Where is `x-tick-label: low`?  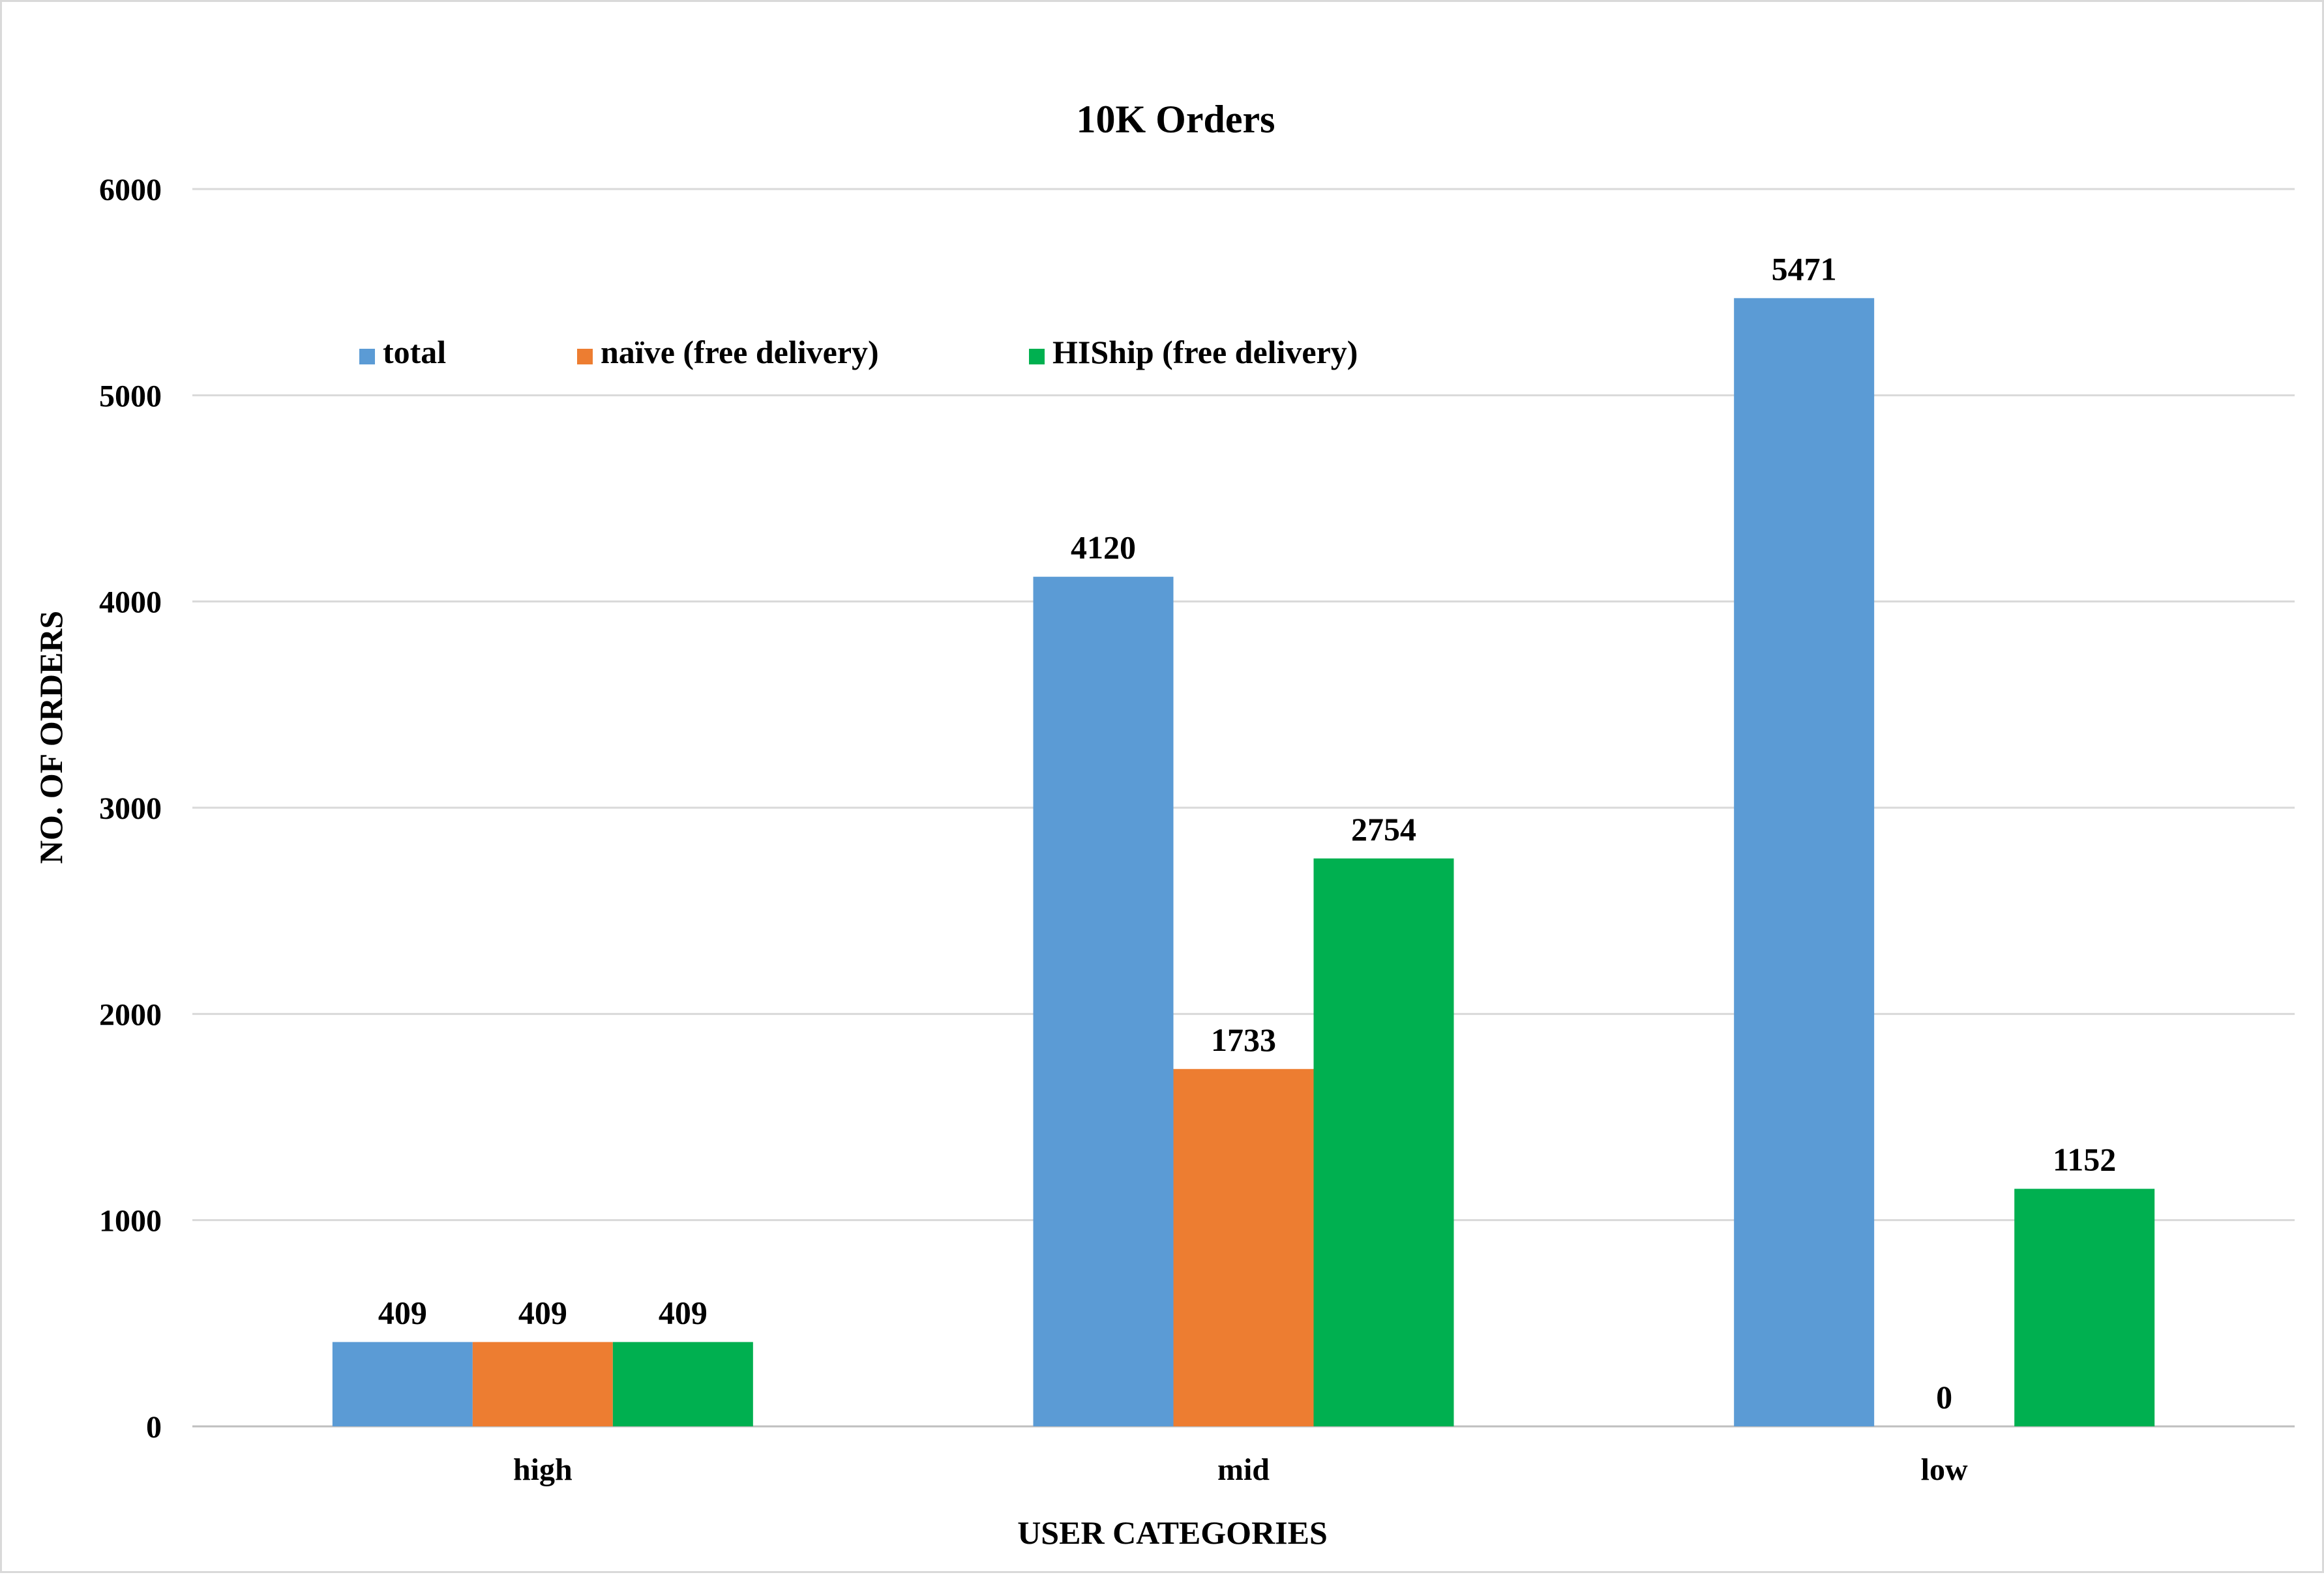 x-tick-label: low is located at coordinates (1945, 1470).